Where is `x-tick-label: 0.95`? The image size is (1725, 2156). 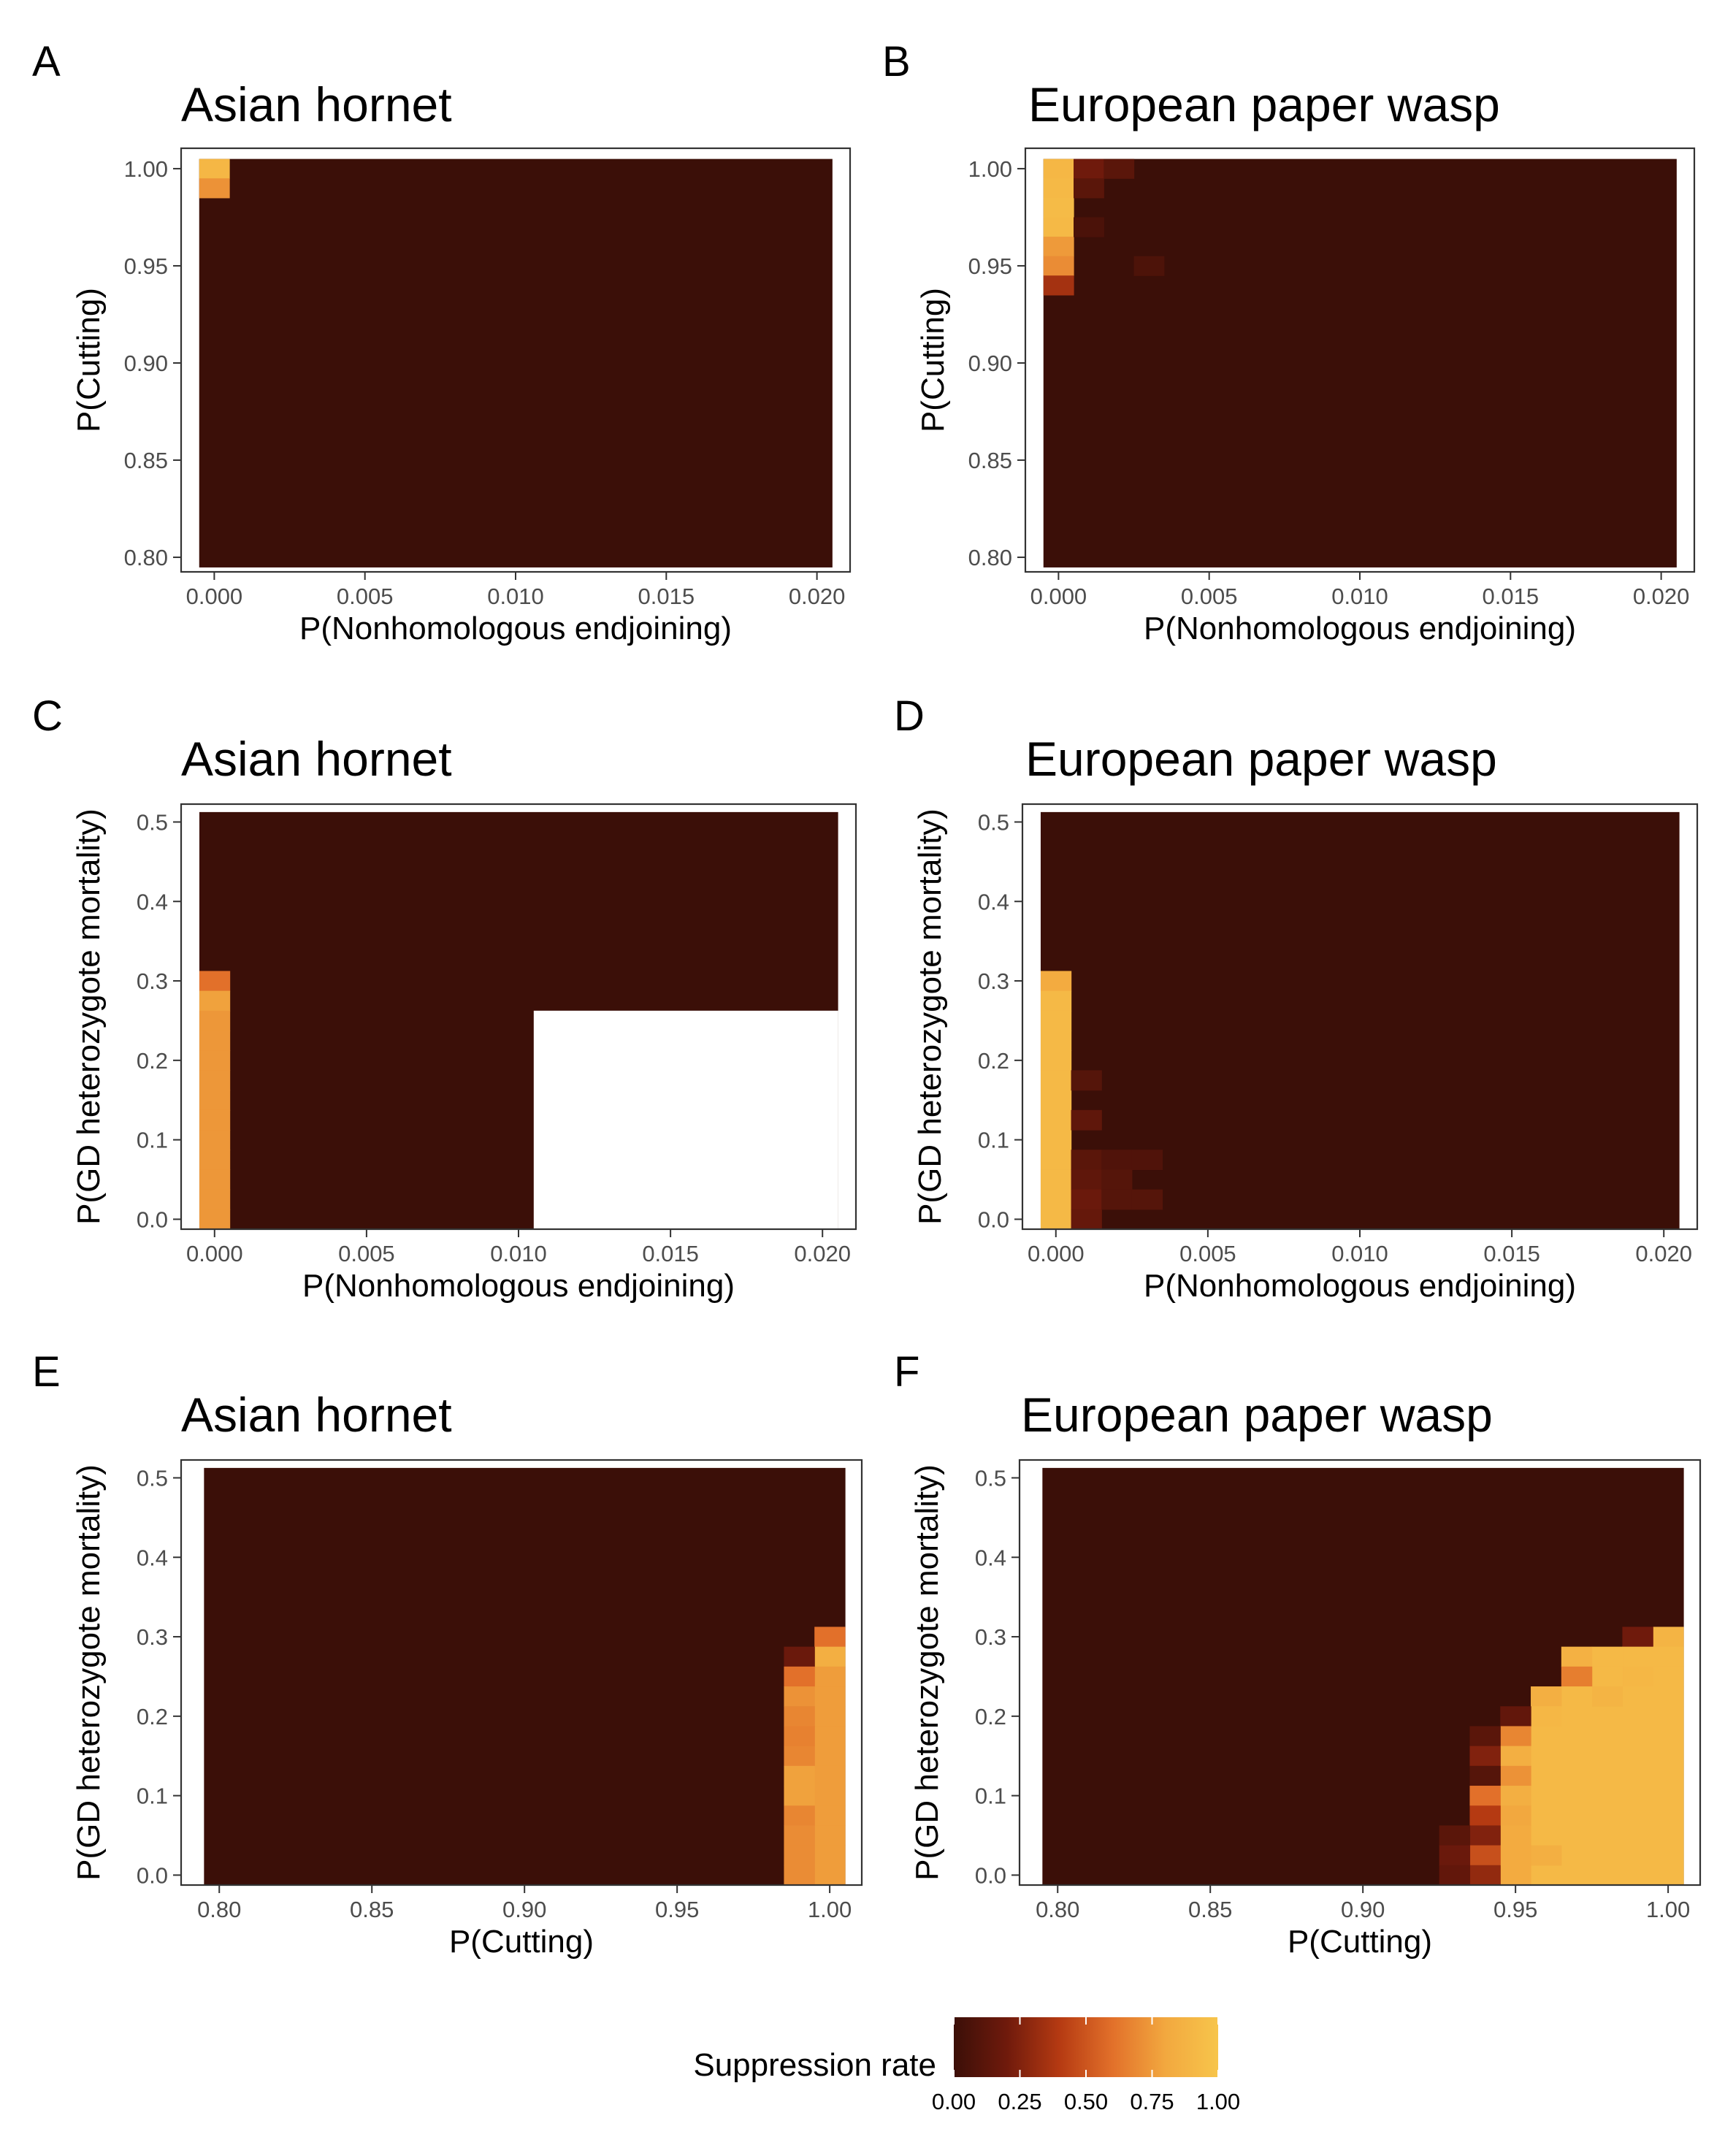 x-tick-label: 0.95 is located at coordinates (677, 1910).